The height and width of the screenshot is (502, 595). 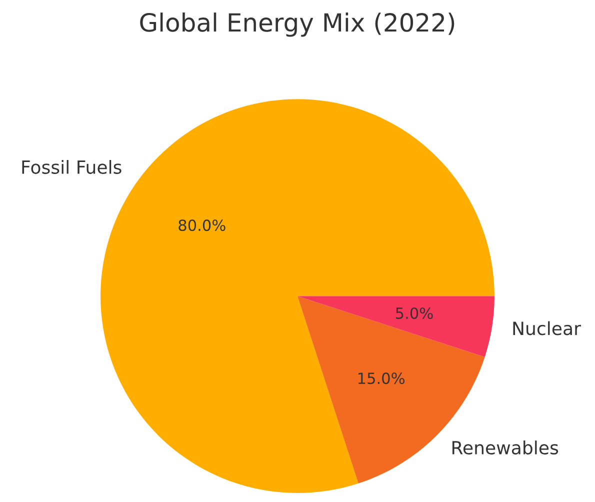 What do you see at coordinates (505, 447) in the screenshot?
I see `slice-label: Renewables` at bounding box center [505, 447].